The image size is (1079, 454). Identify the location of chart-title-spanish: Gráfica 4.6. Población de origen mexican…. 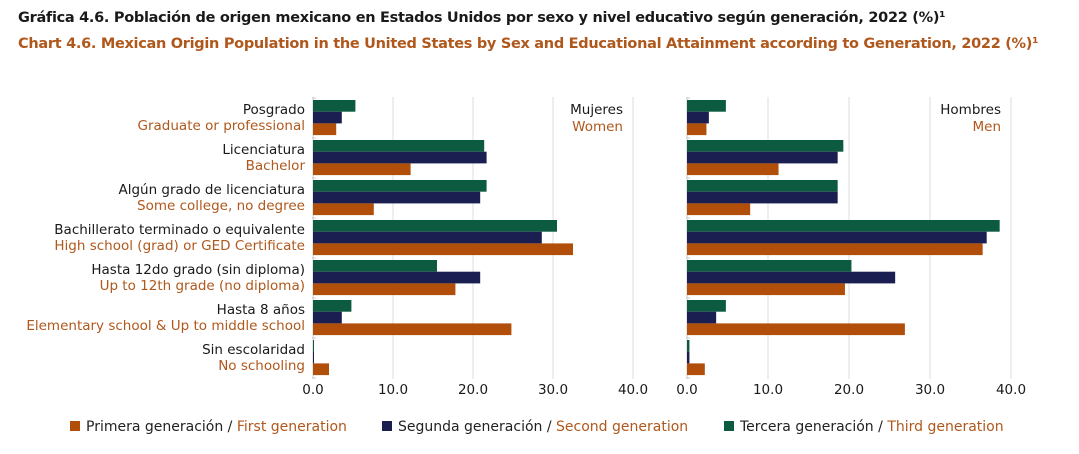
(482, 18).